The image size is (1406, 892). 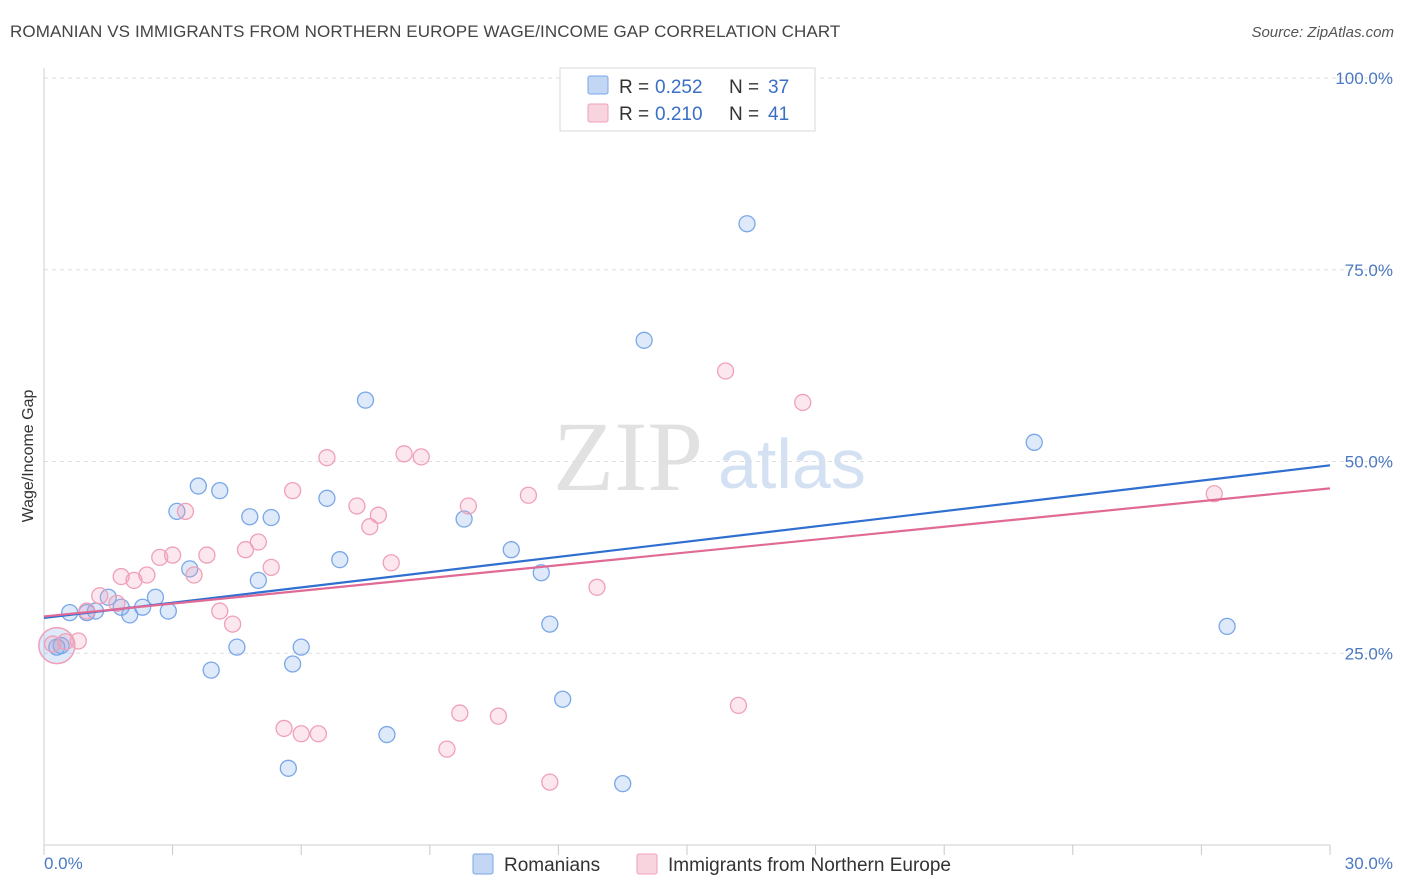 What do you see at coordinates (1369, 270) in the screenshot?
I see `y-tick-label: 75.0%` at bounding box center [1369, 270].